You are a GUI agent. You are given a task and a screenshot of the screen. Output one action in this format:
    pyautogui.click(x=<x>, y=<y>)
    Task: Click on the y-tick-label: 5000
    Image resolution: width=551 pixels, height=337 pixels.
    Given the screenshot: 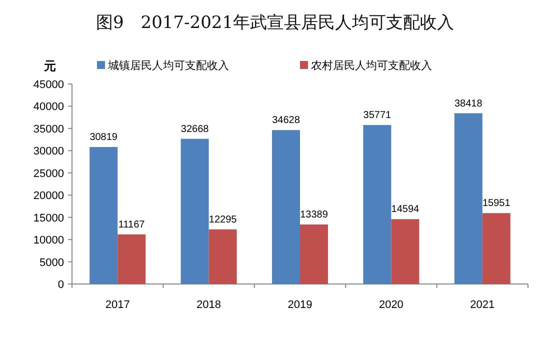 What is the action you would take?
    pyautogui.click(x=52, y=262)
    